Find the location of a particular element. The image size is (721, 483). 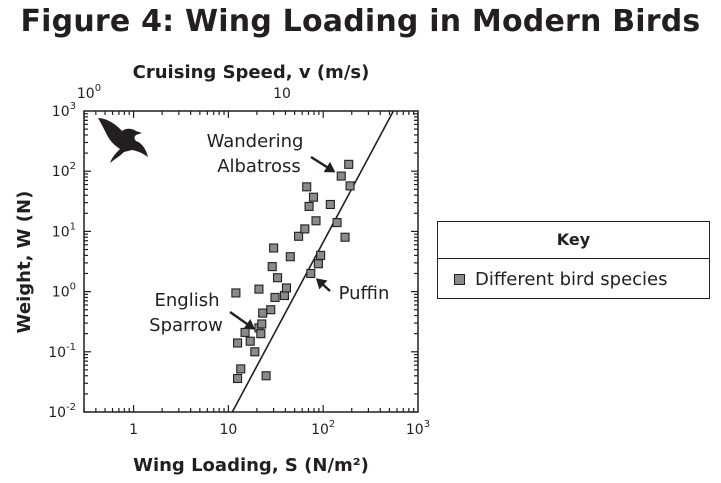

annotation-layer: Wandering Albatross English Sparrow Puffin is located at coordinates (269, 233).